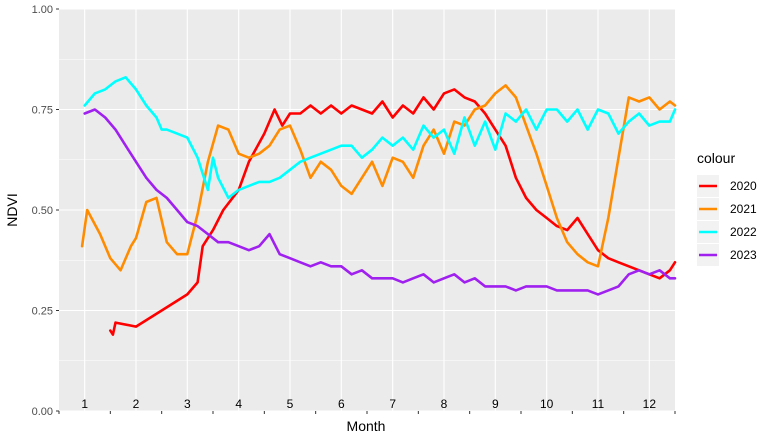 This screenshot has width=773, height=442. What do you see at coordinates (727, 208) in the screenshot?
I see `legend: colour 2020 2021 2022 2023` at bounding box center [727, 208].